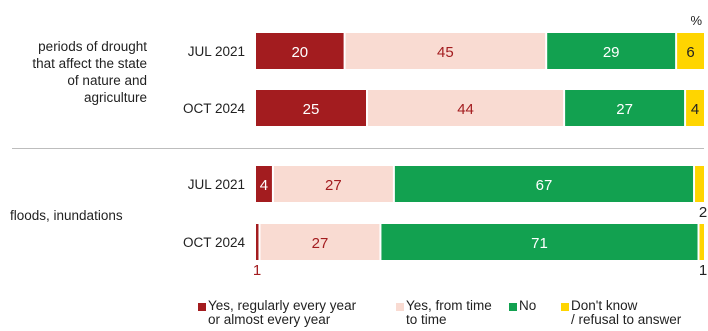 This screenshot has height=331, width=708. What do you see at coordinates (202, 307) in the screenshot?
I see `legend-swatch-regularly` at bounding box center [202, 307].